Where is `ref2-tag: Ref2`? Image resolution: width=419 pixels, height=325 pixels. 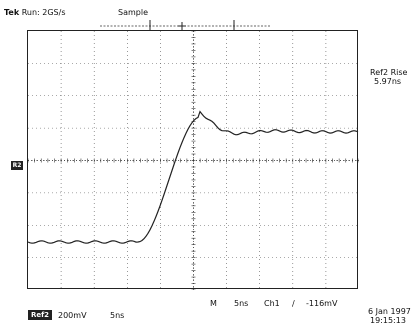 ref2-tag: Ref2 is located at coordinates (40, 315).